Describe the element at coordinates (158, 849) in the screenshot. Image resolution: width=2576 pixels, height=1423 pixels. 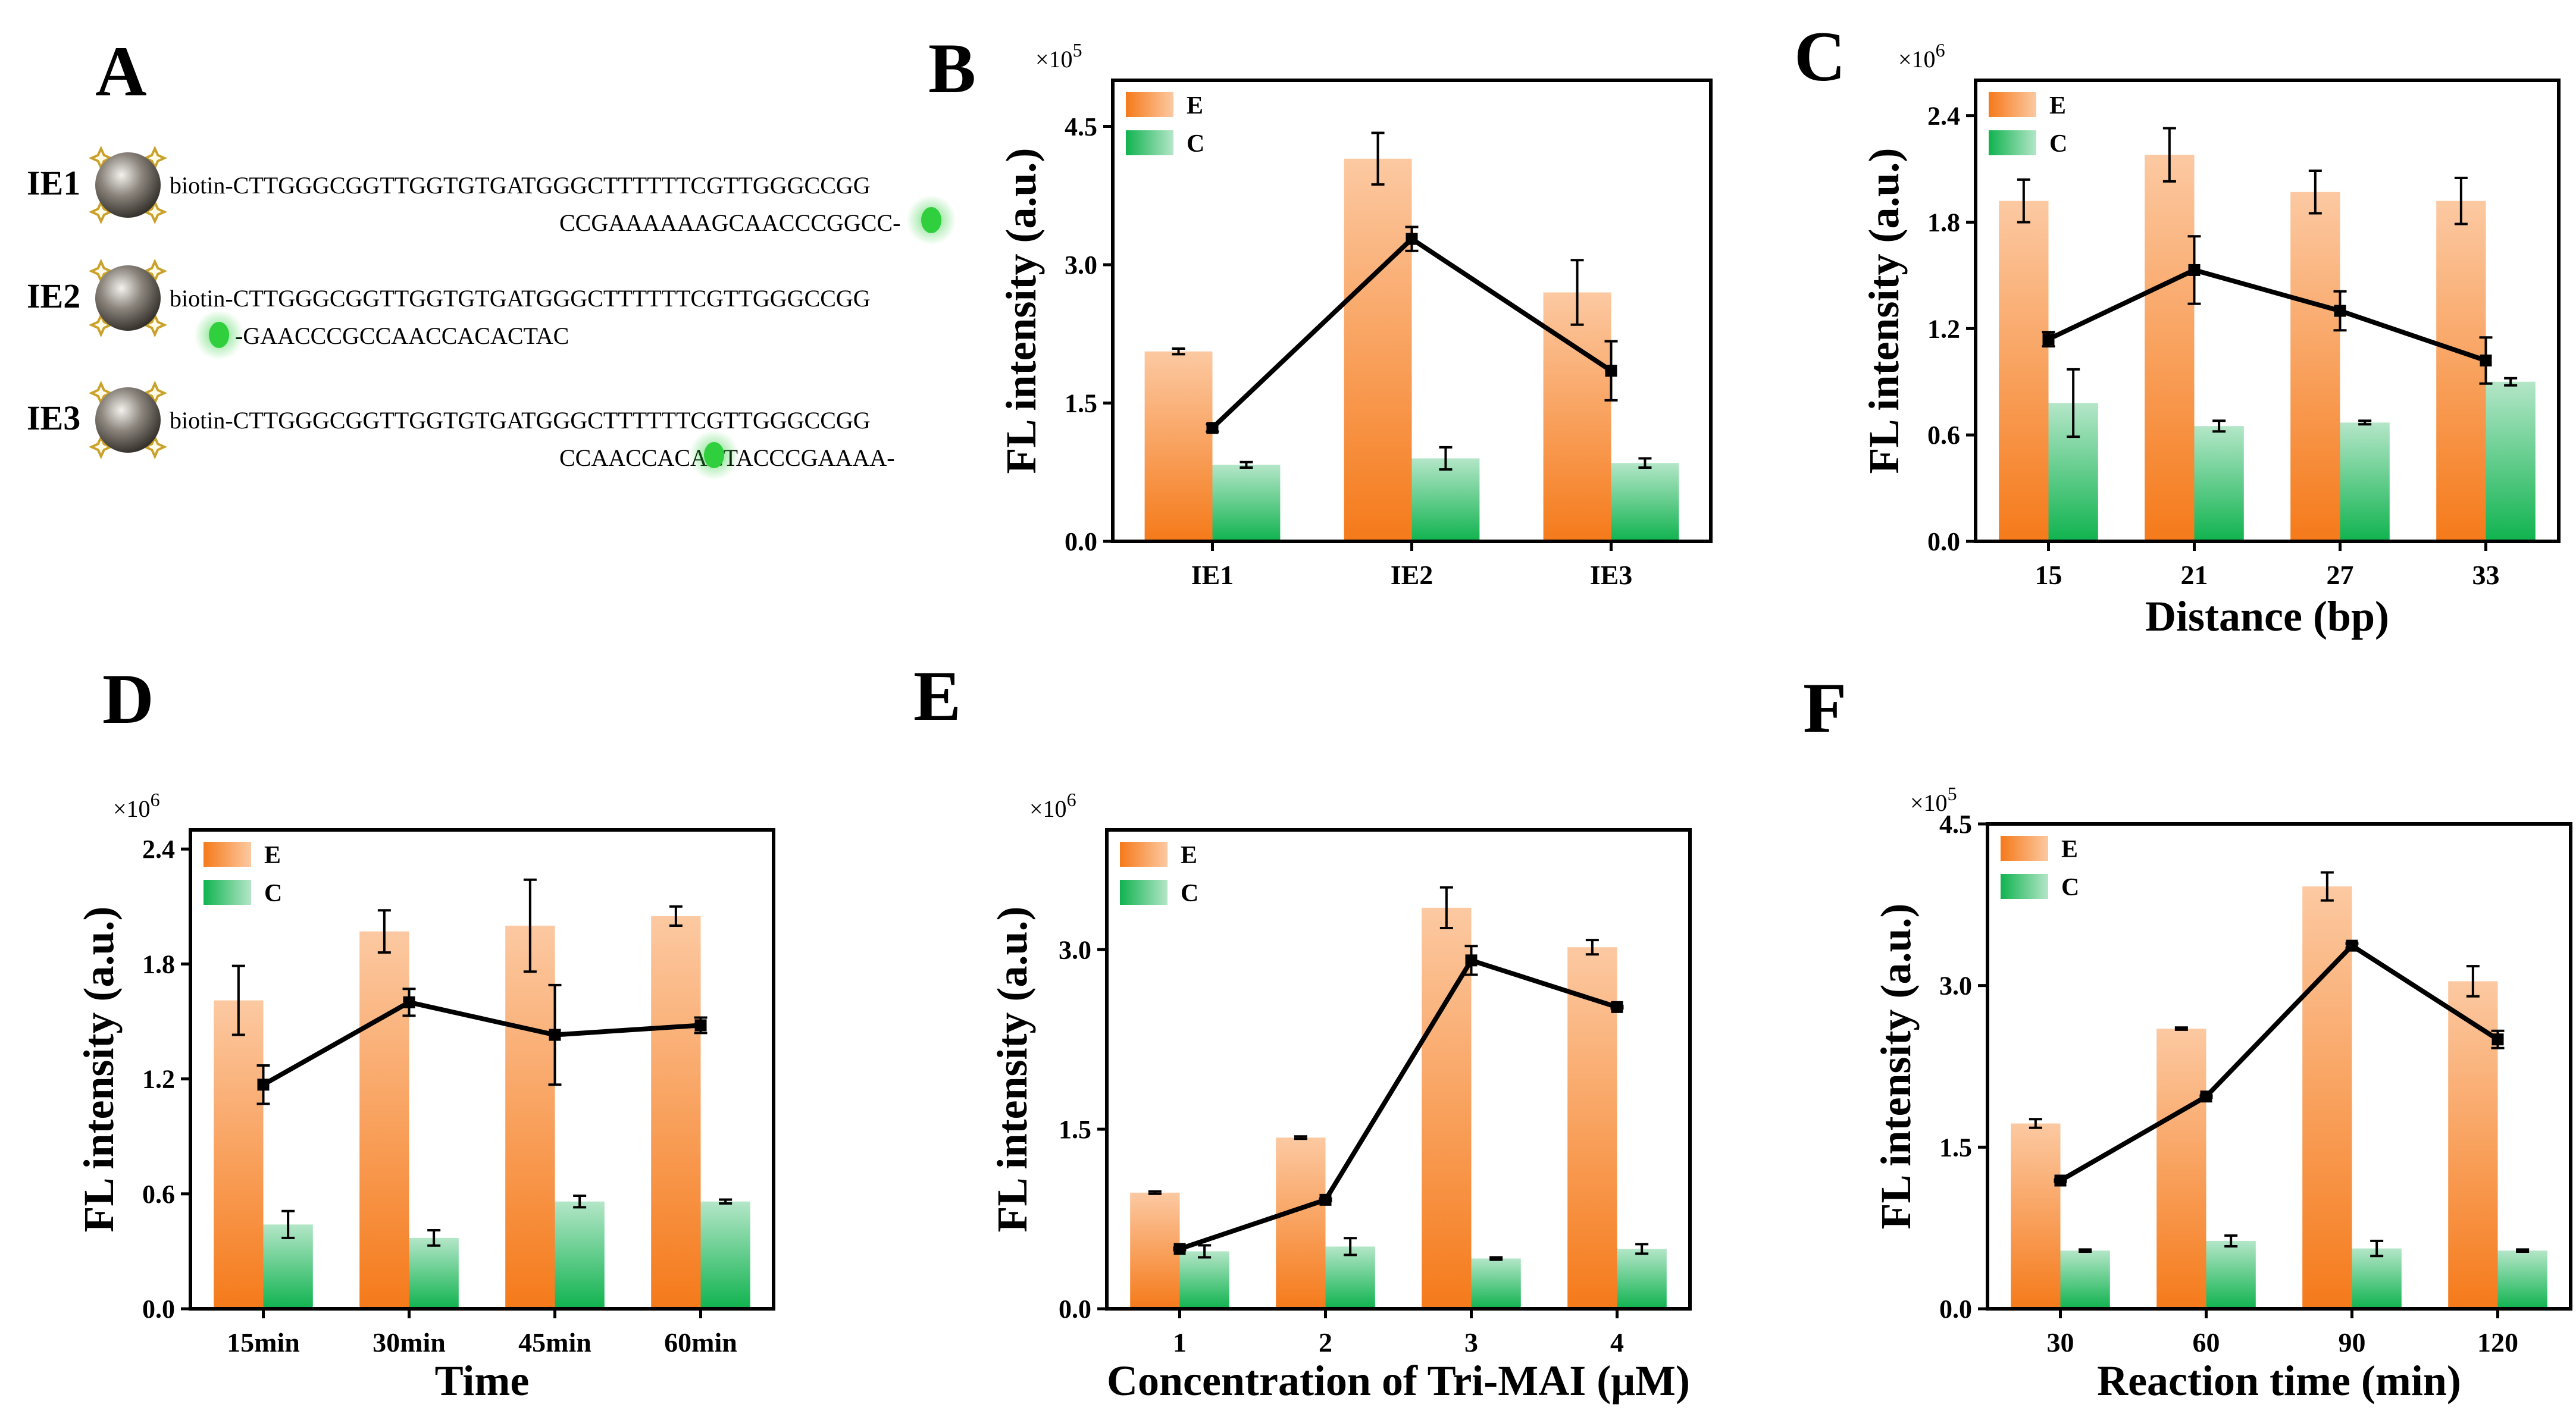
I see `y-tick-label: 2.4` at that location.